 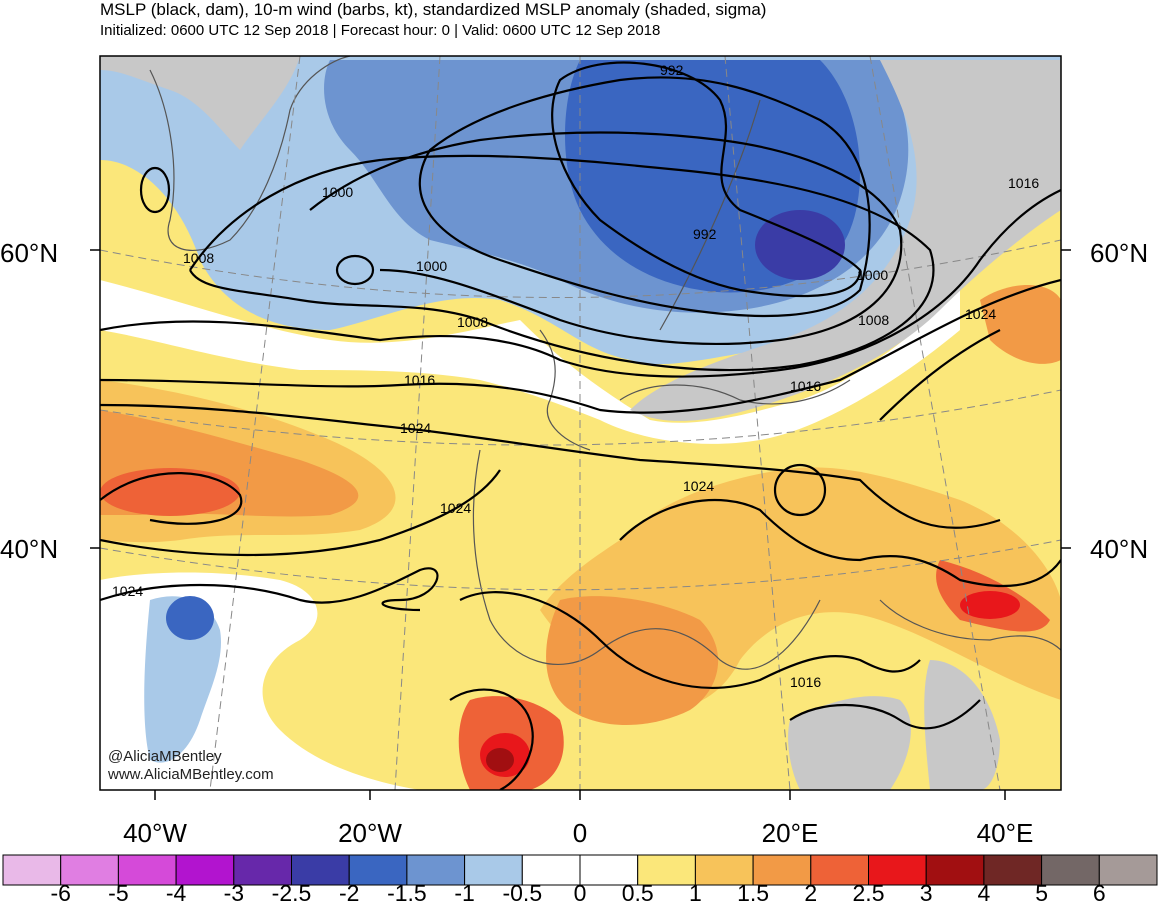 What do you see at coordinates (500, 760) in the screenshot?
I see `iberia-anomaly-peak` at bounding box center [500, 760].